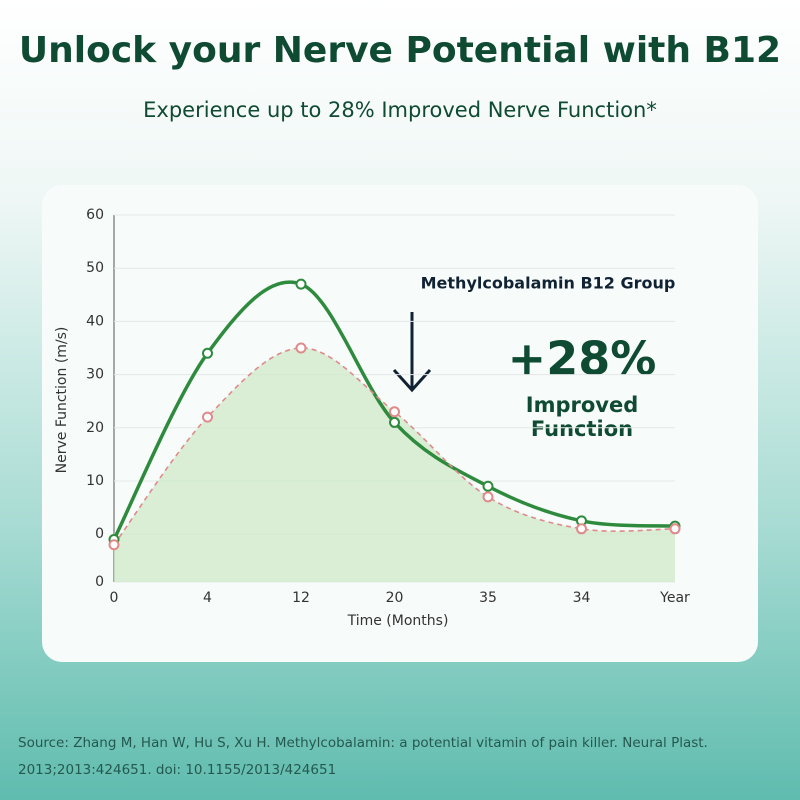  What do you see at coordinates (400, 50) in the screenshot?
I see `title: Unlock your Nerve Potential with B12` at bounding box center [400, 50].